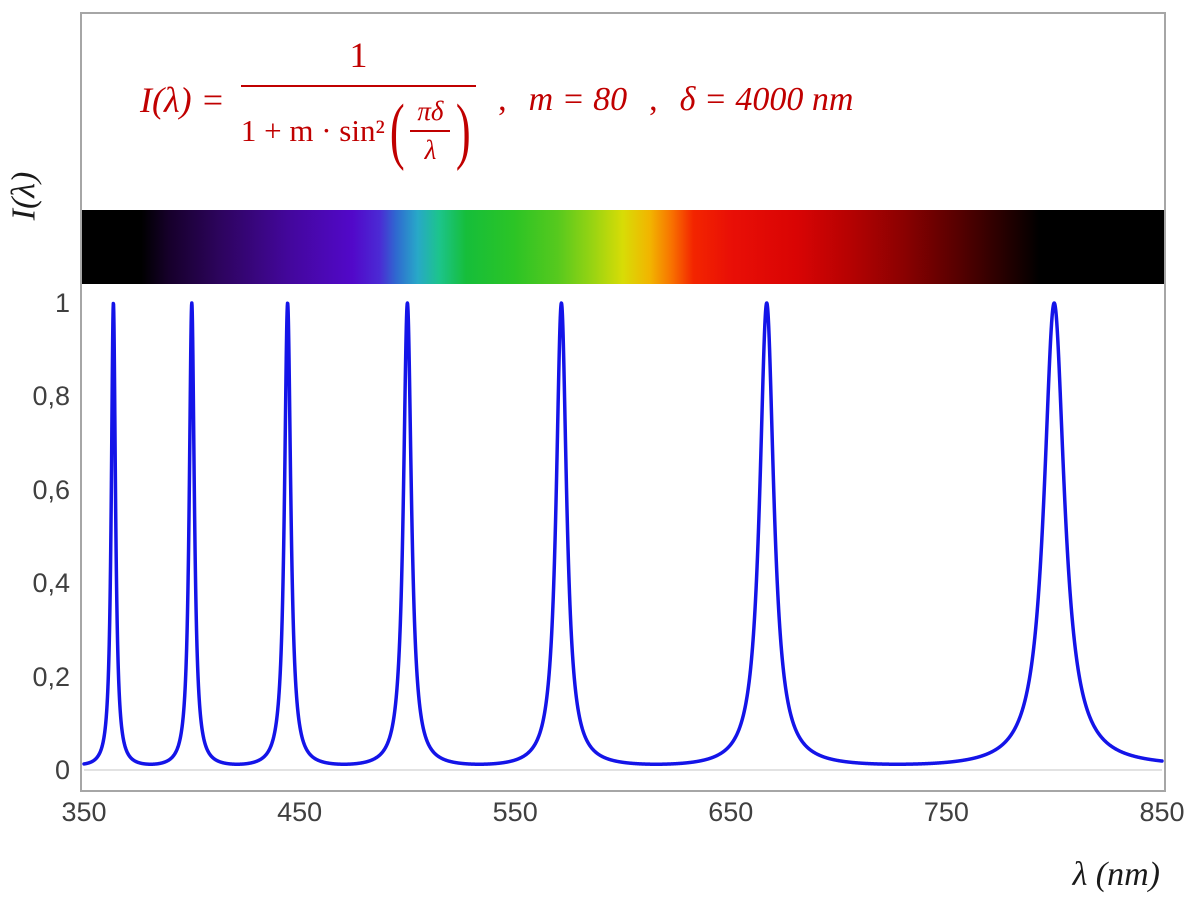 The image size is (1200, 924). I want to click on formula-denominator: 1 + m · sin² ( πδ λ ), so click(358, 129).